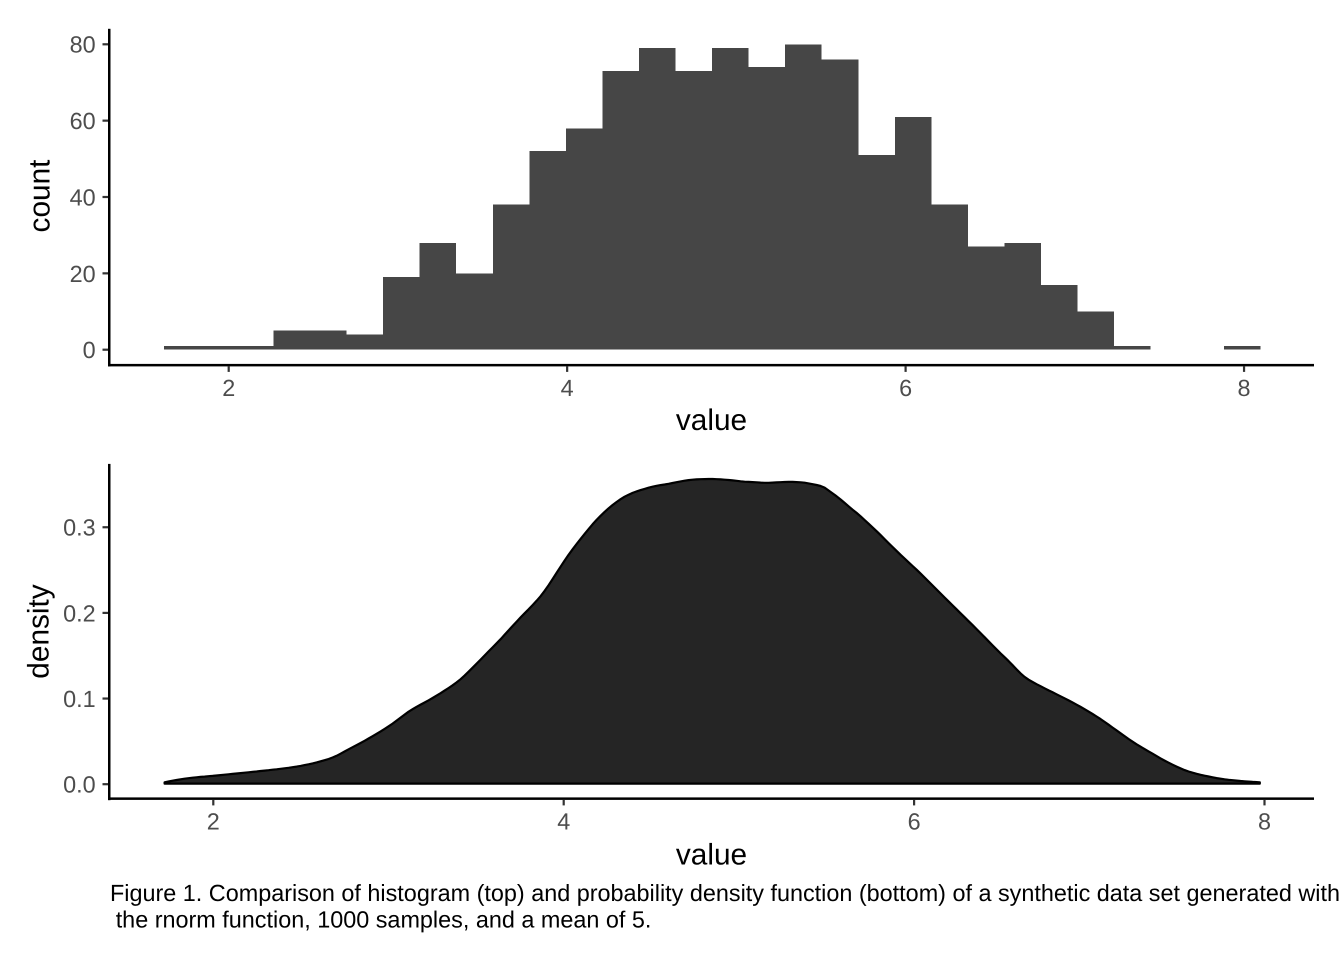  I want to click on svg-text: 0.2, so click(79, 613).